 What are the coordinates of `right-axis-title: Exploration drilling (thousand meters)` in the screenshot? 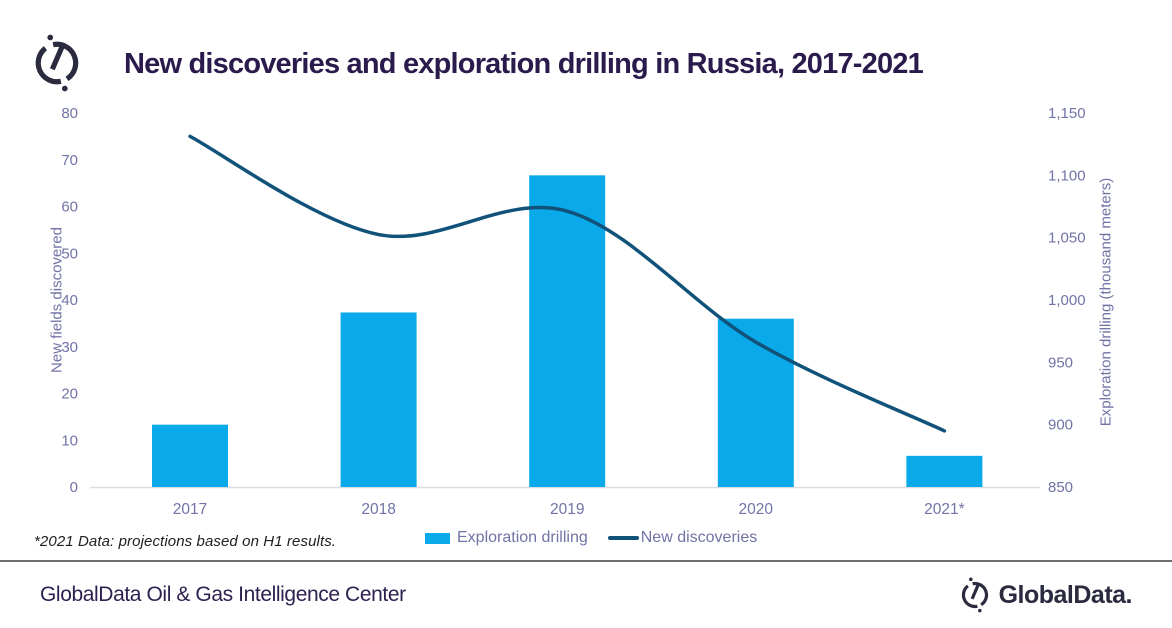 It's located at (1106, 302).